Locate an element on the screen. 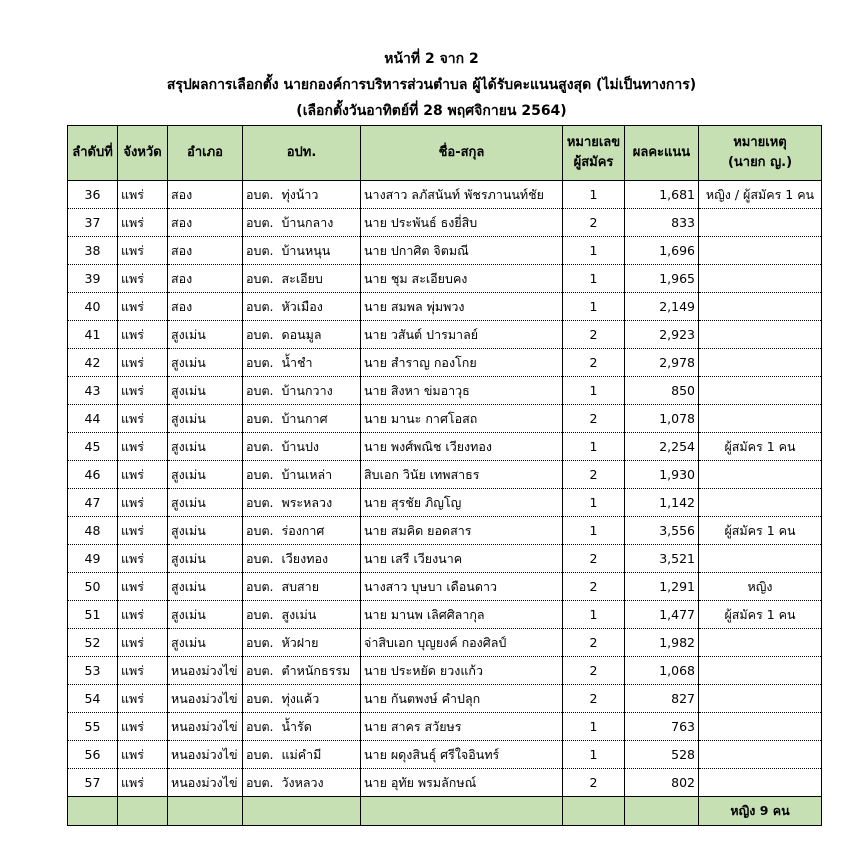 The height and width of the screenshot is (849, 863). header-text: อปท. is located at coordinates (301, 152).